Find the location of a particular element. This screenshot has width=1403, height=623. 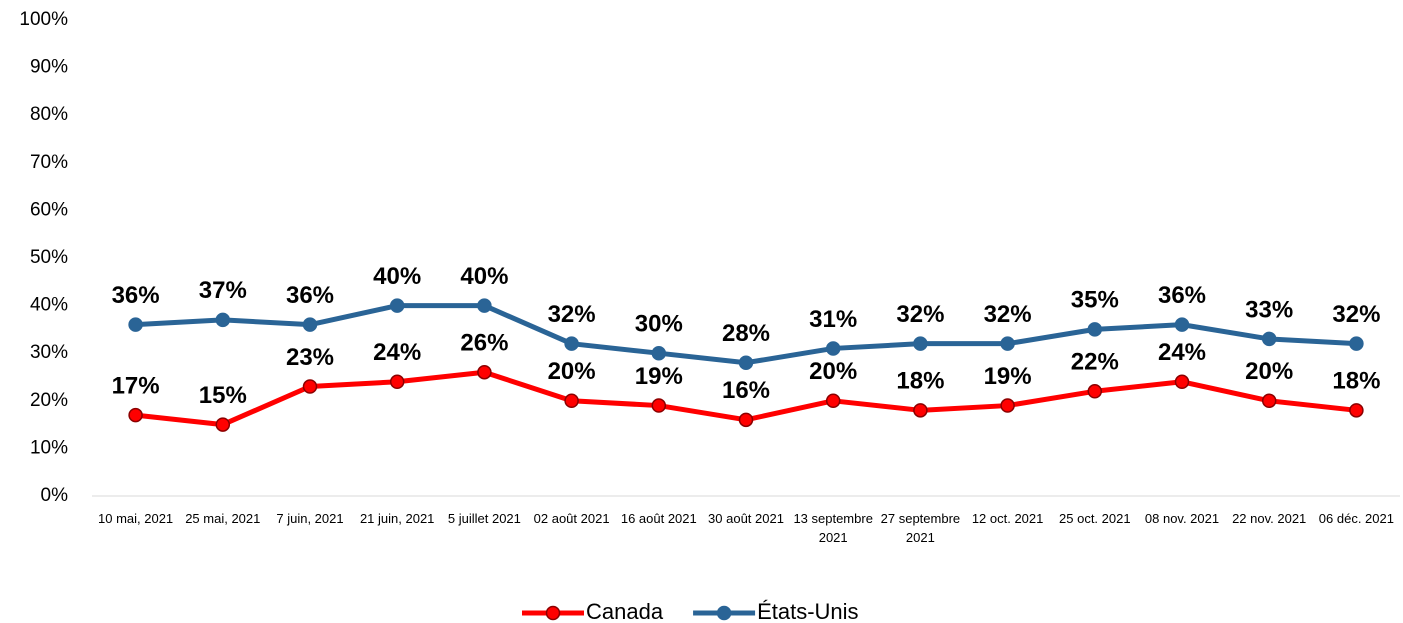

legend-item: États-Unis is located at coordinates (776, 611).